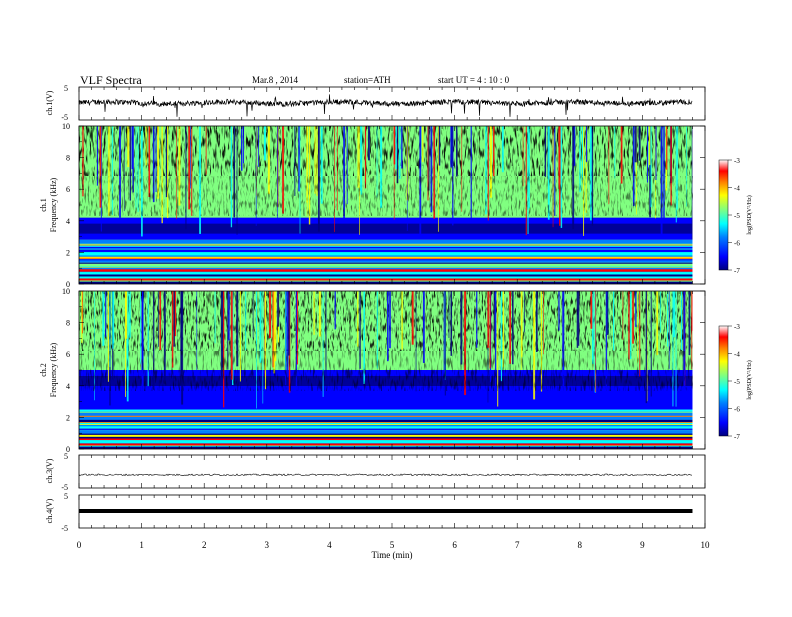 This screenshot has height=617, width=792. Describe the element at coordinates (64, 117) in the screenshot. I see `ch1-ytick-bottom: -5` at that location.